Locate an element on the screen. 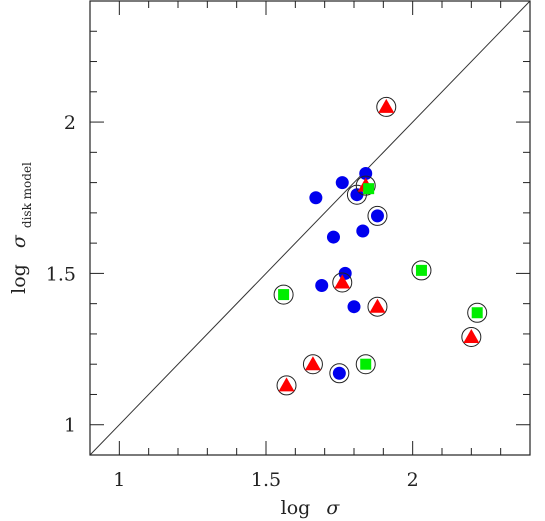 This screenshot has width=545, height=521. x-axis-label: log σ is located at coordinates (311, 508).